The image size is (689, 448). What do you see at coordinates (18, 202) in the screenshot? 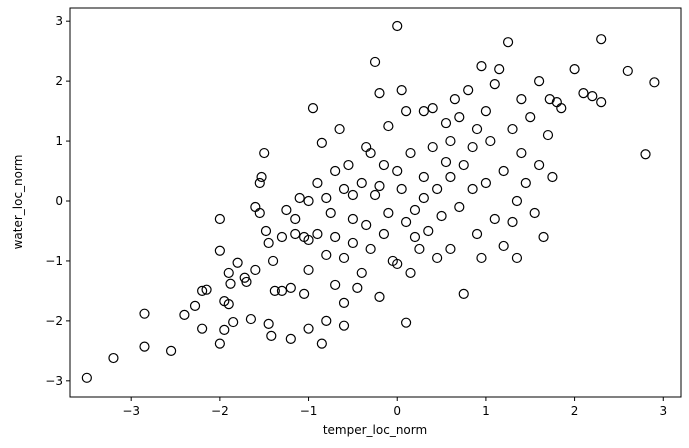
I see `y-axis-label: water_loc_norm` at bounding box center [18, 202].